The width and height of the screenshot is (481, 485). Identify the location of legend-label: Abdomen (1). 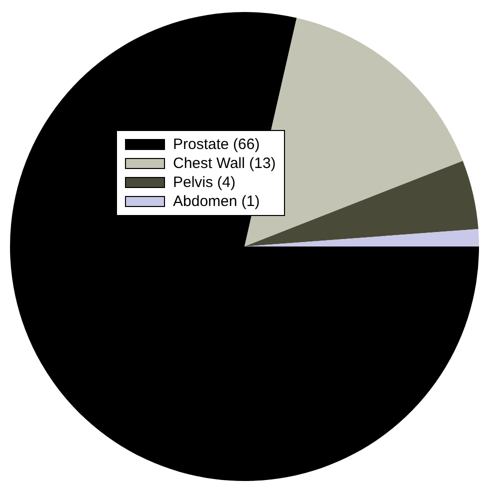
(216, 201).